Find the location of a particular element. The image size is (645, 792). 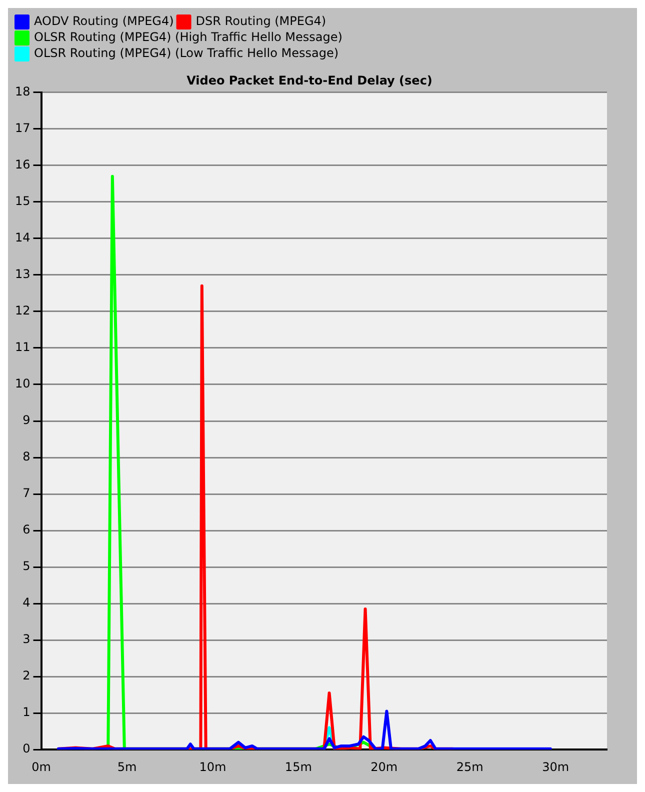

x-tick-label: 5m is located at coordinates (127, 767).